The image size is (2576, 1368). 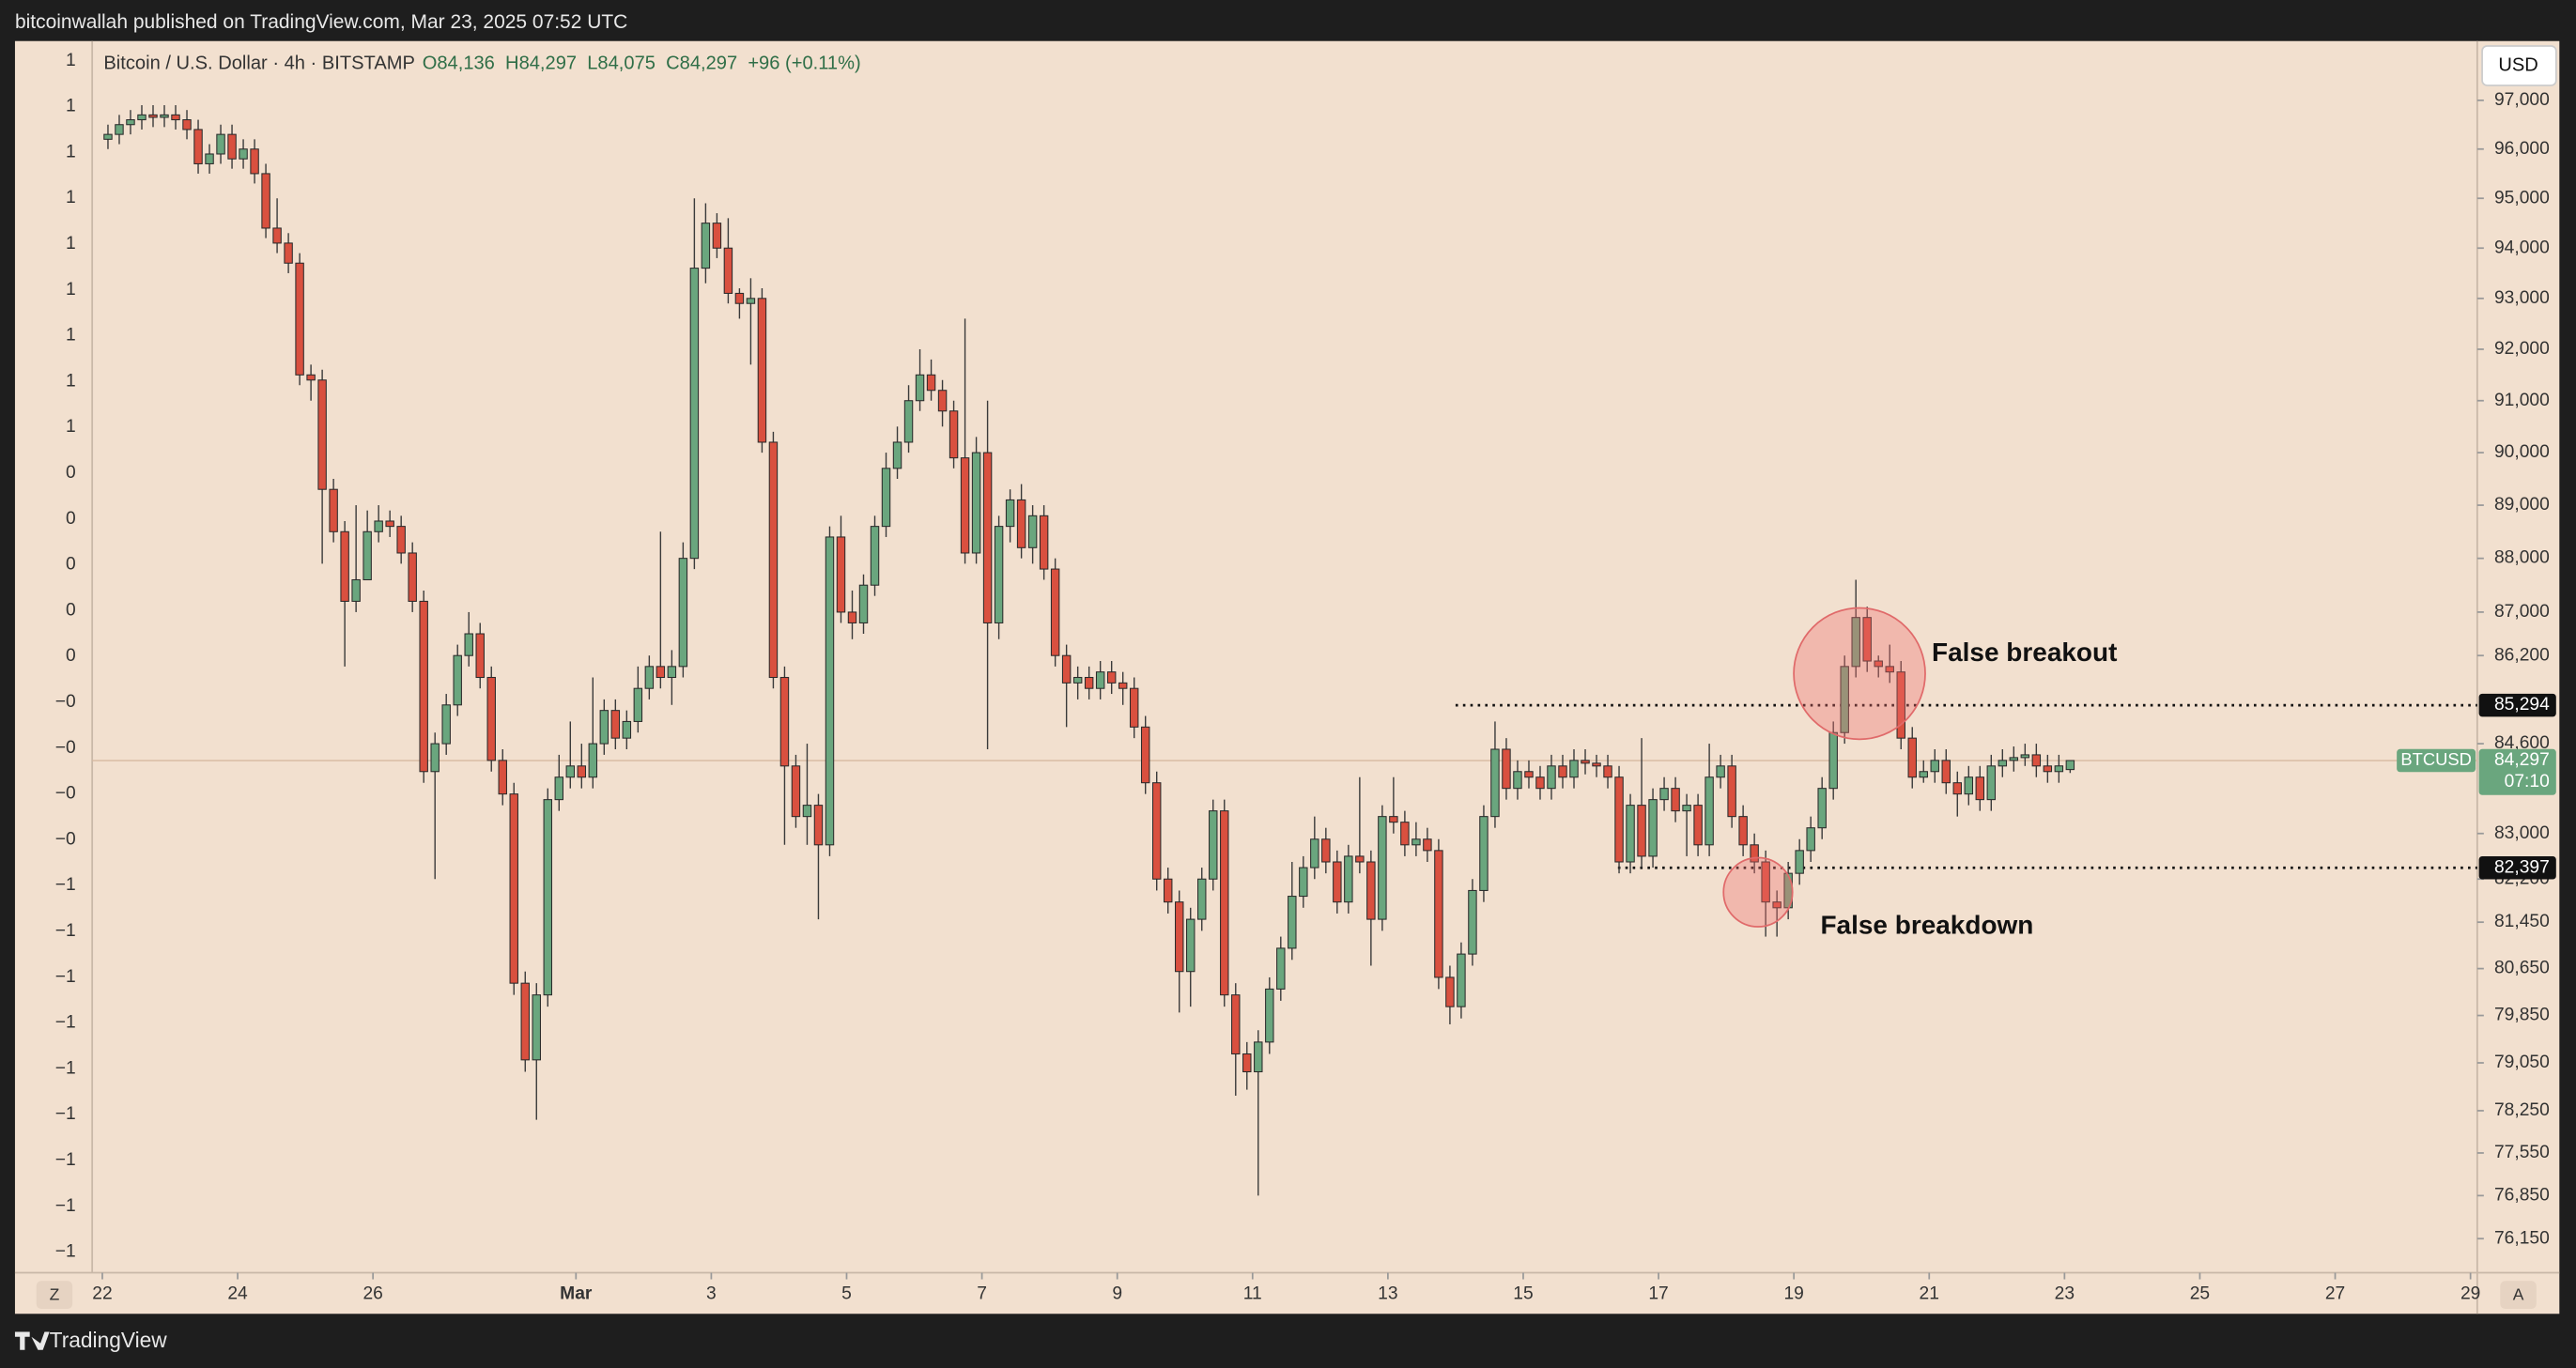 I want to click on y-tick-label: 86,200, so click(x=2522, y=655).